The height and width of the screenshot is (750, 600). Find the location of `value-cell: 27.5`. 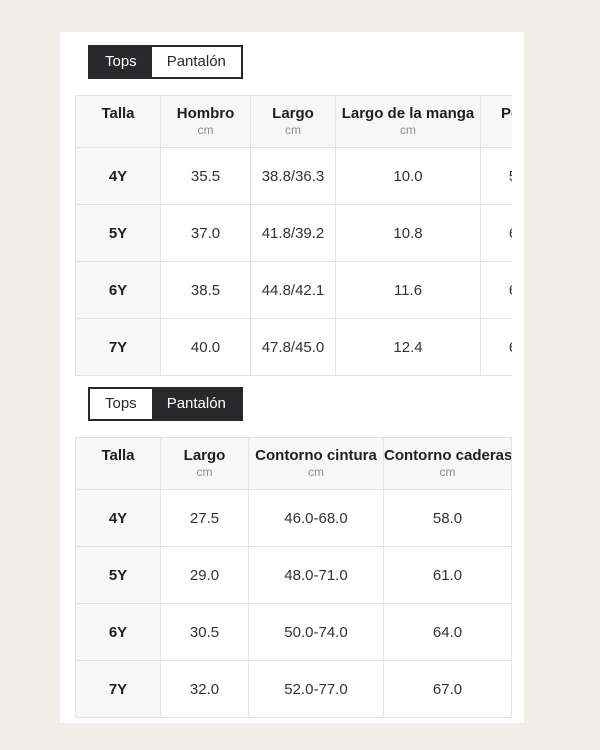

value-cell: 27.5 is located at coordinates (204, 518).